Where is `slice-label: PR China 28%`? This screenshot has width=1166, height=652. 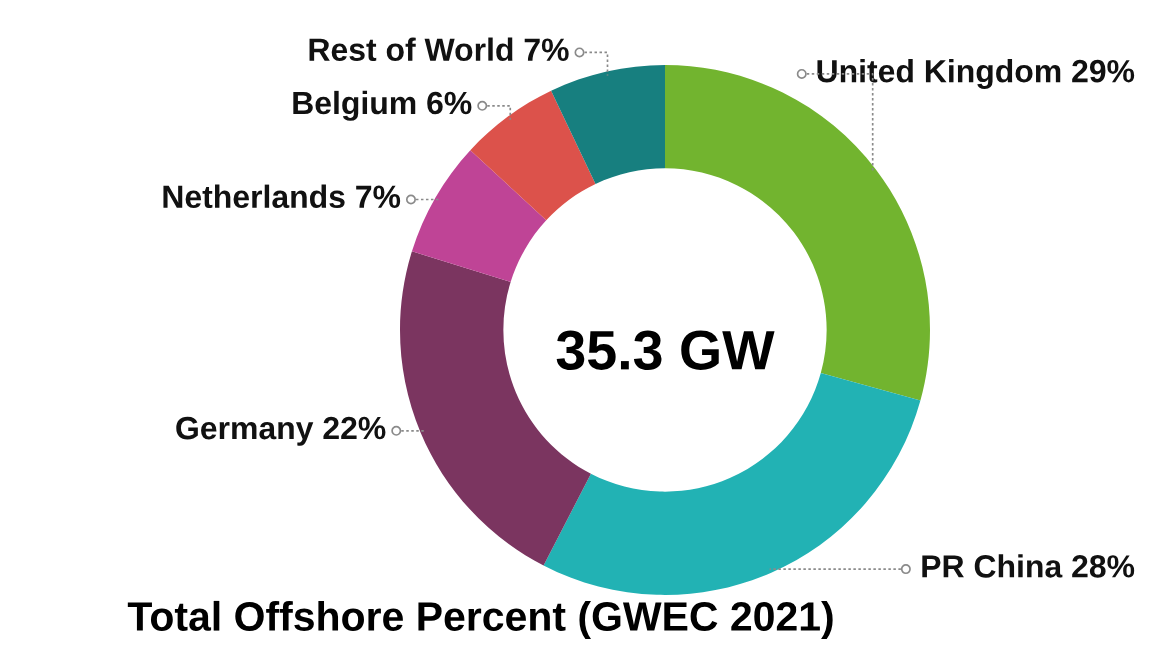
slice-label: PR China 28% is located at coordinates (1028, 566).